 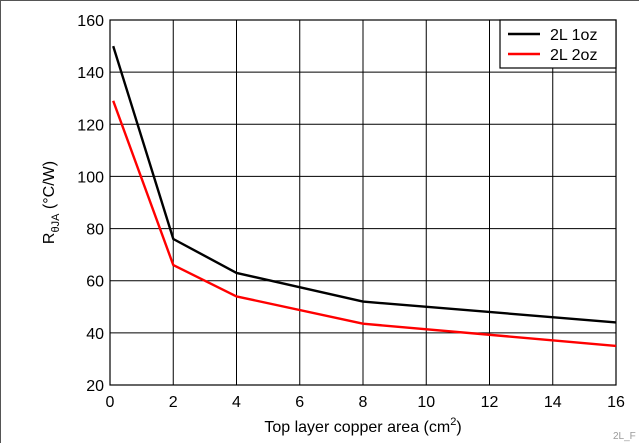 I want to click on x-tick-label: 12, so click(x=490, y=402).